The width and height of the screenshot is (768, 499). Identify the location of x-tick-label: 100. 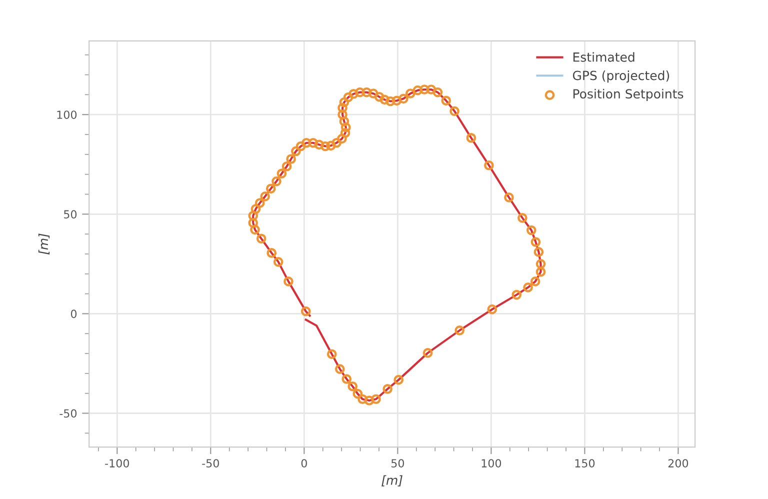
(492, 463).